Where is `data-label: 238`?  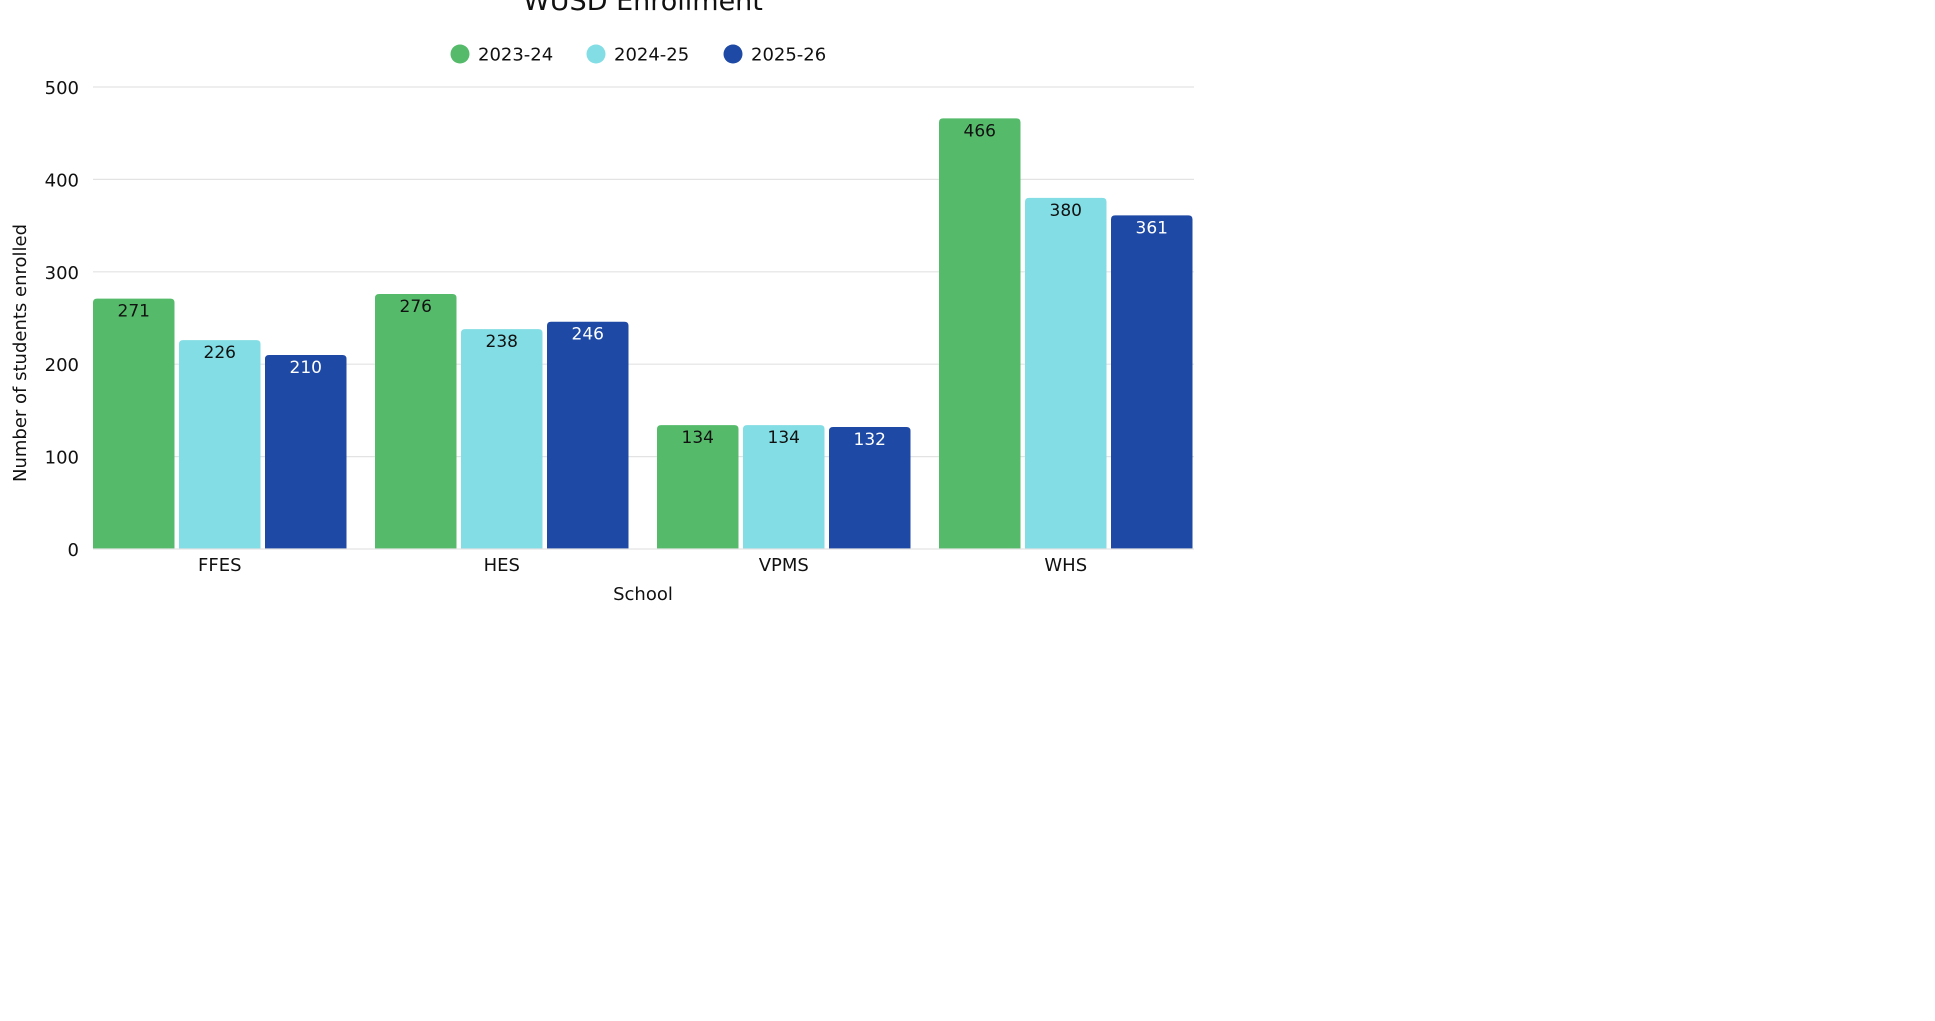 data-label: 238 is located at coordinates (502, 342).